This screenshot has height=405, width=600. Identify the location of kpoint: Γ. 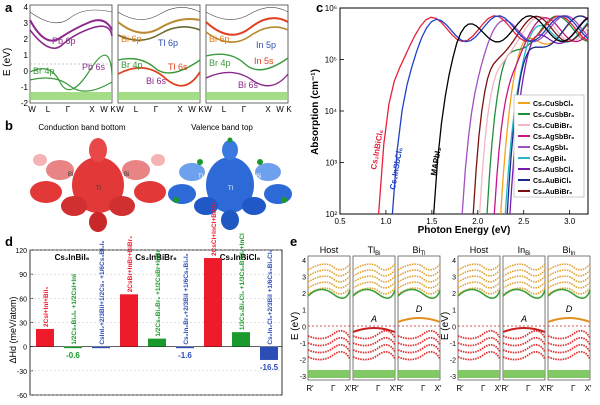
(244, 109).